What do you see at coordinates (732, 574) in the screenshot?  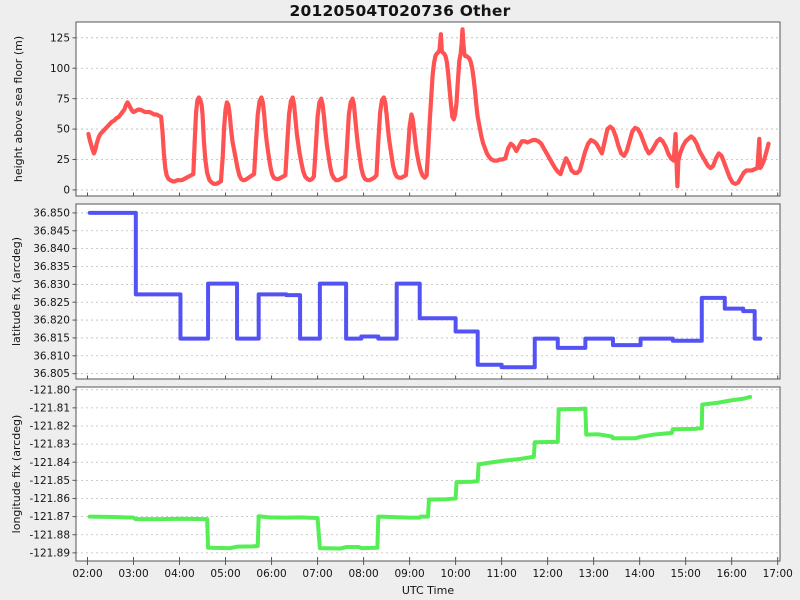 I see `xtick-label-14: 16:00` at bounding box center [732, 574].